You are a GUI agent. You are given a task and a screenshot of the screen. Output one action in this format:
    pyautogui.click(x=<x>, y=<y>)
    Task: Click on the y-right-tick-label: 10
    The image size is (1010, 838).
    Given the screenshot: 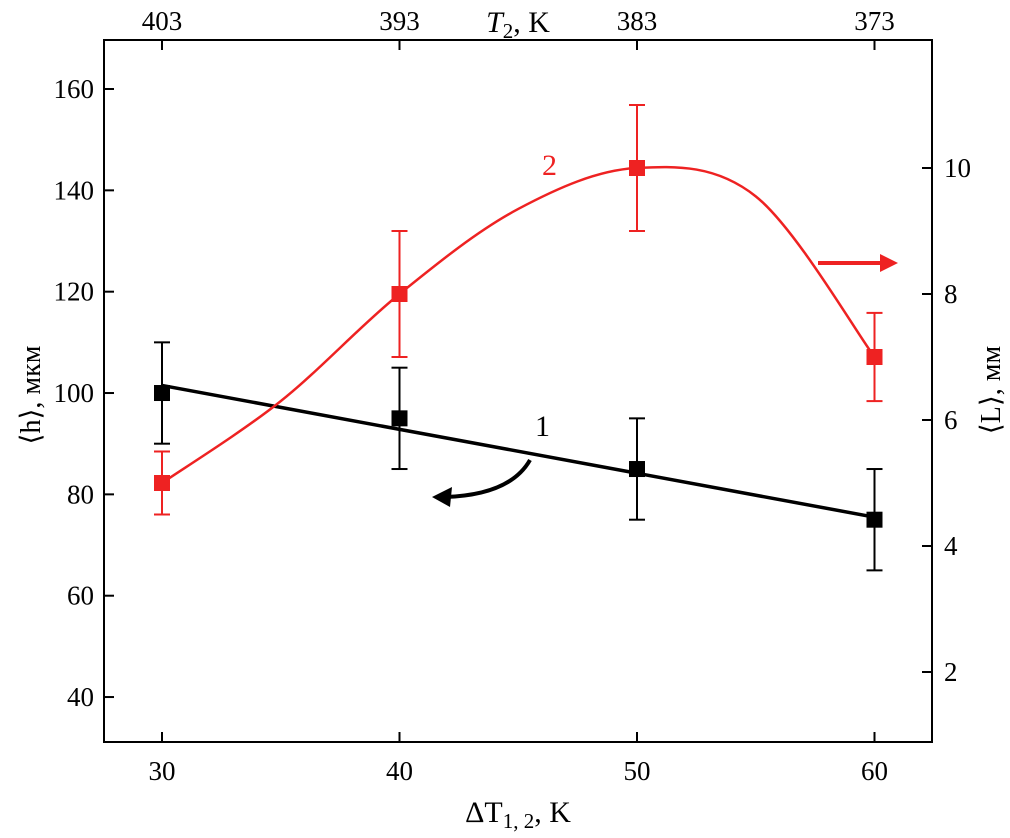 What is the action you would take?
    pyautogui.click(x=957, y=168)
    